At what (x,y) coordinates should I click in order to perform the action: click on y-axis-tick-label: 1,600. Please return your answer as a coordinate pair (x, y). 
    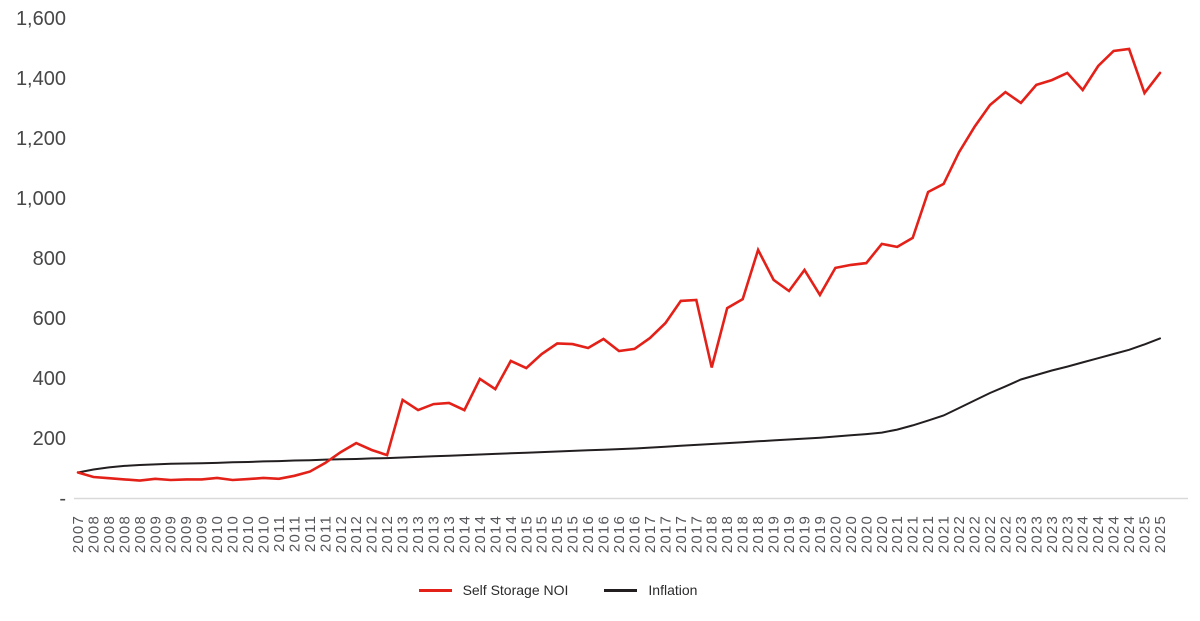
    Looking at the image, I should click on (41, 19).